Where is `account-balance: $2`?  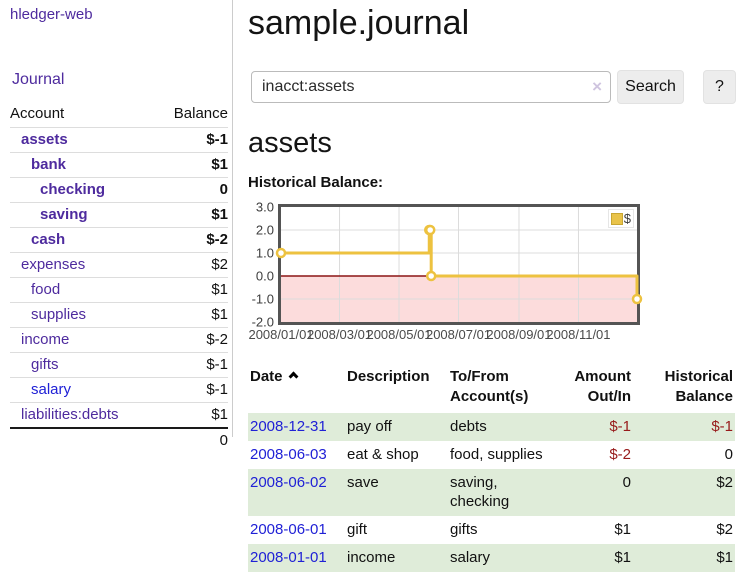 account-balance: $2 is located at coordinates (191, 265).